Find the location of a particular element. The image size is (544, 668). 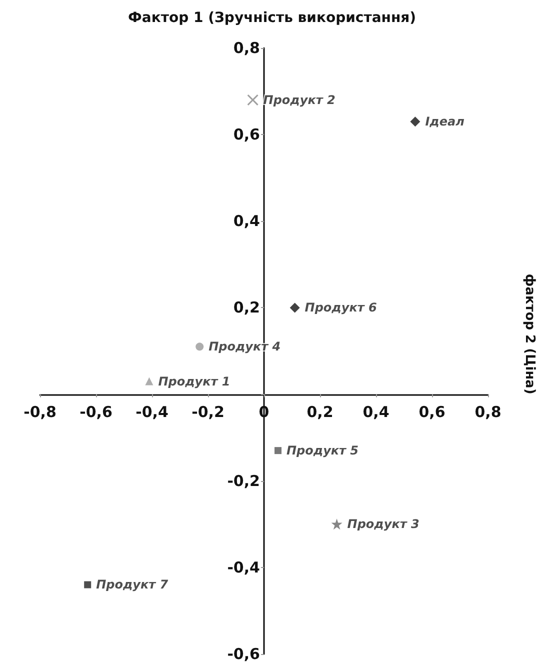

y-tick-label: 0,6 is located at coordinates (246, 135).